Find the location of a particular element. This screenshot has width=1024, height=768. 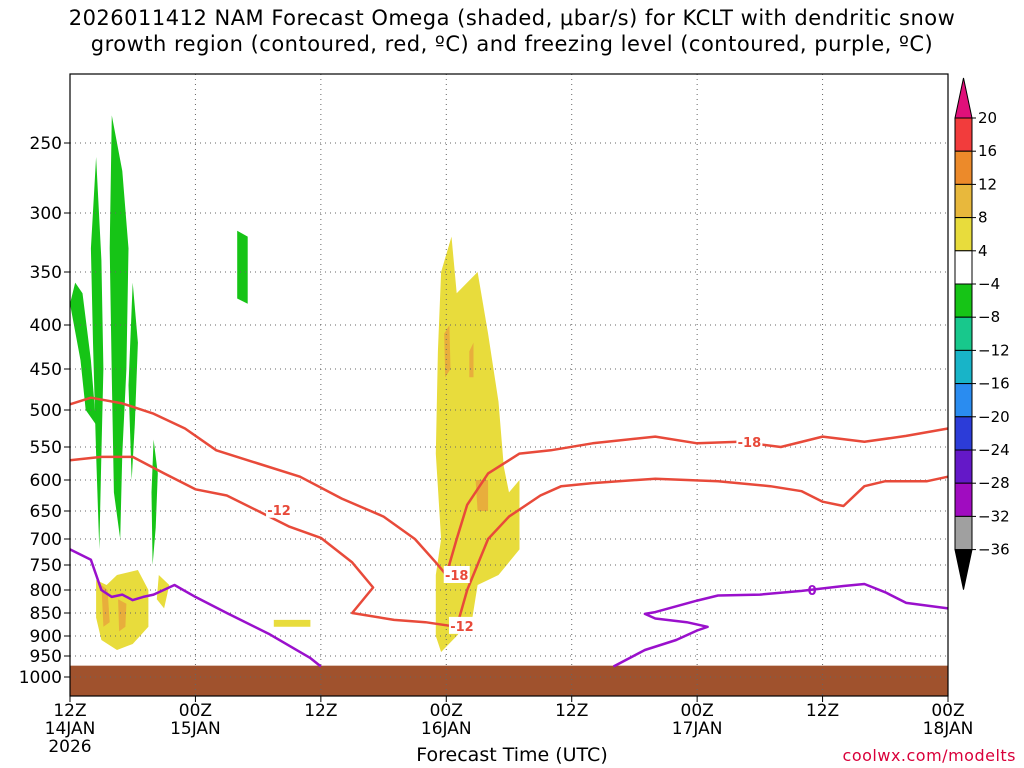

colorbar-top-arrow is located at coordinates (963, 98).